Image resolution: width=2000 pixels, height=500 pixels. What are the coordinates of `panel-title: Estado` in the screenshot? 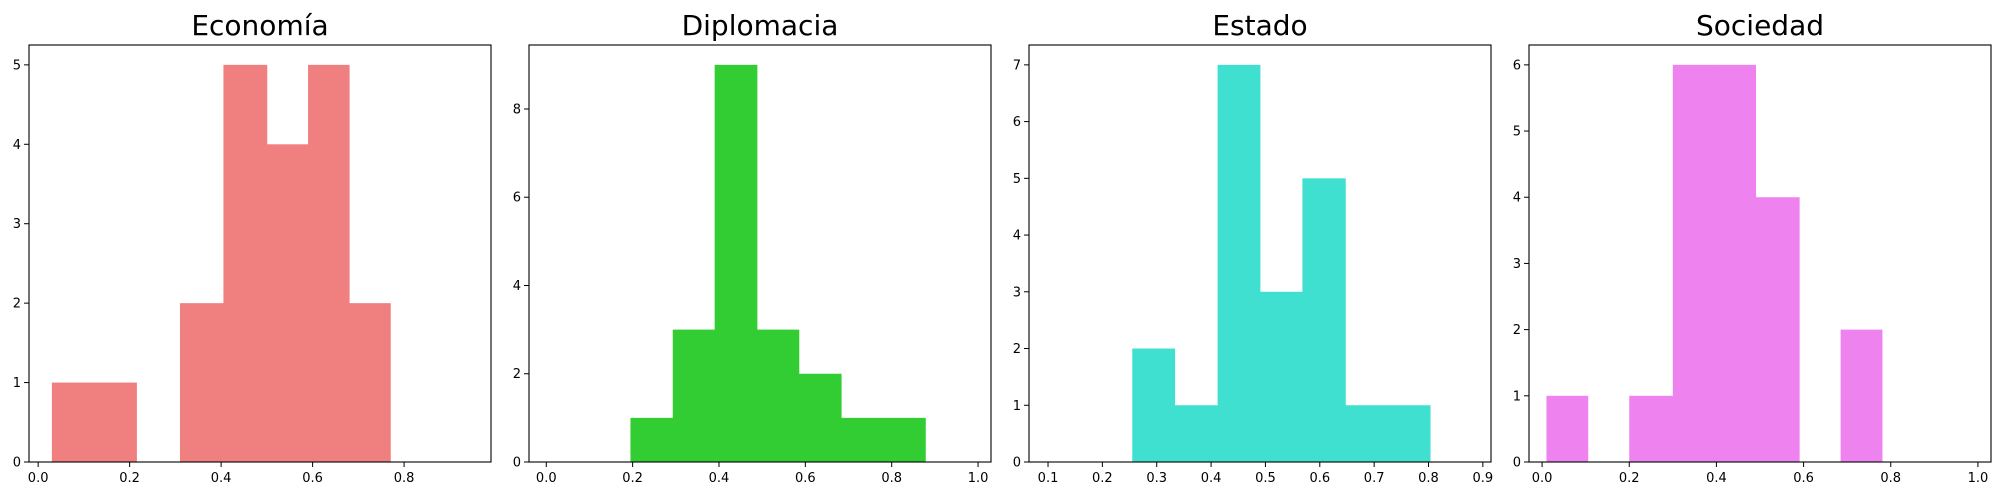 It's located at (1259, 25).